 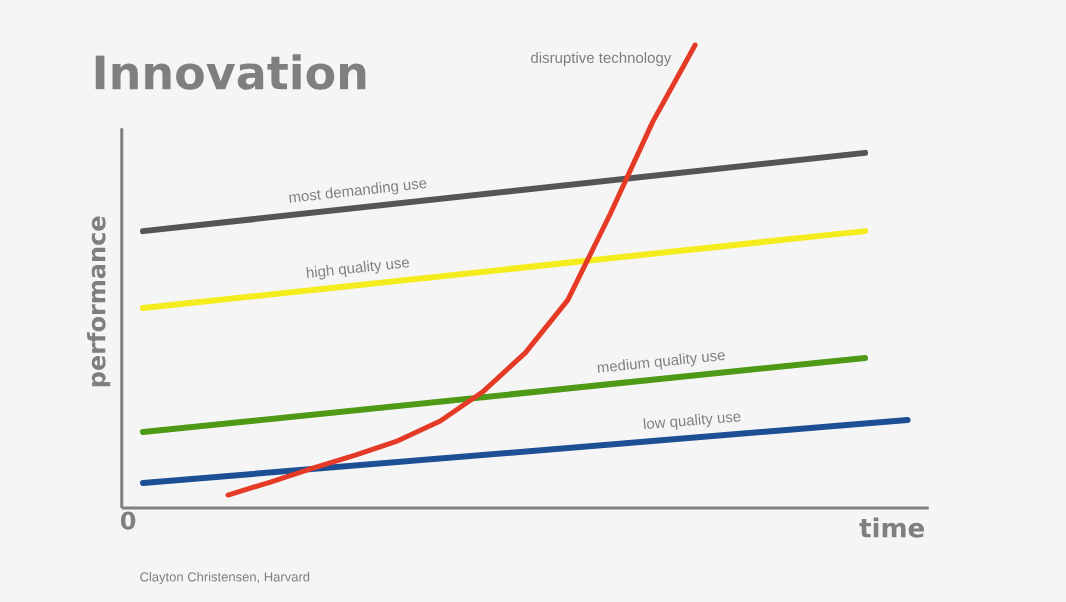 I want to click on text: medium quality use, so click(x=661, y=362).